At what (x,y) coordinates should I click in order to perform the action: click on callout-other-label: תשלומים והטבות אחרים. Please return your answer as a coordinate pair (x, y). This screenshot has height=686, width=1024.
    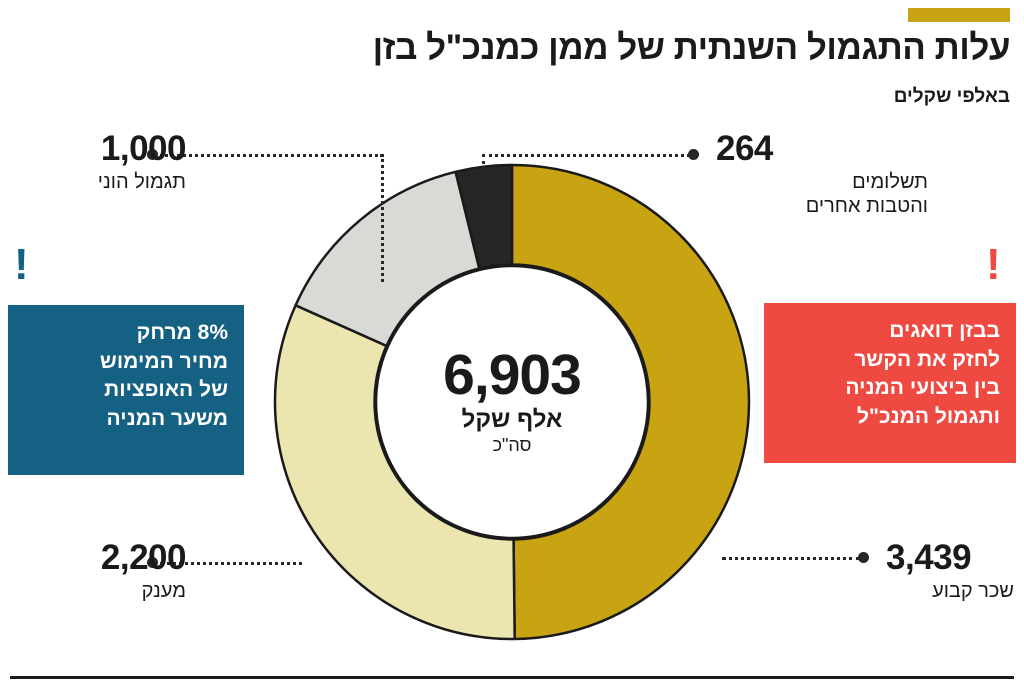
    Looking at the image, I should click on (866, 194).